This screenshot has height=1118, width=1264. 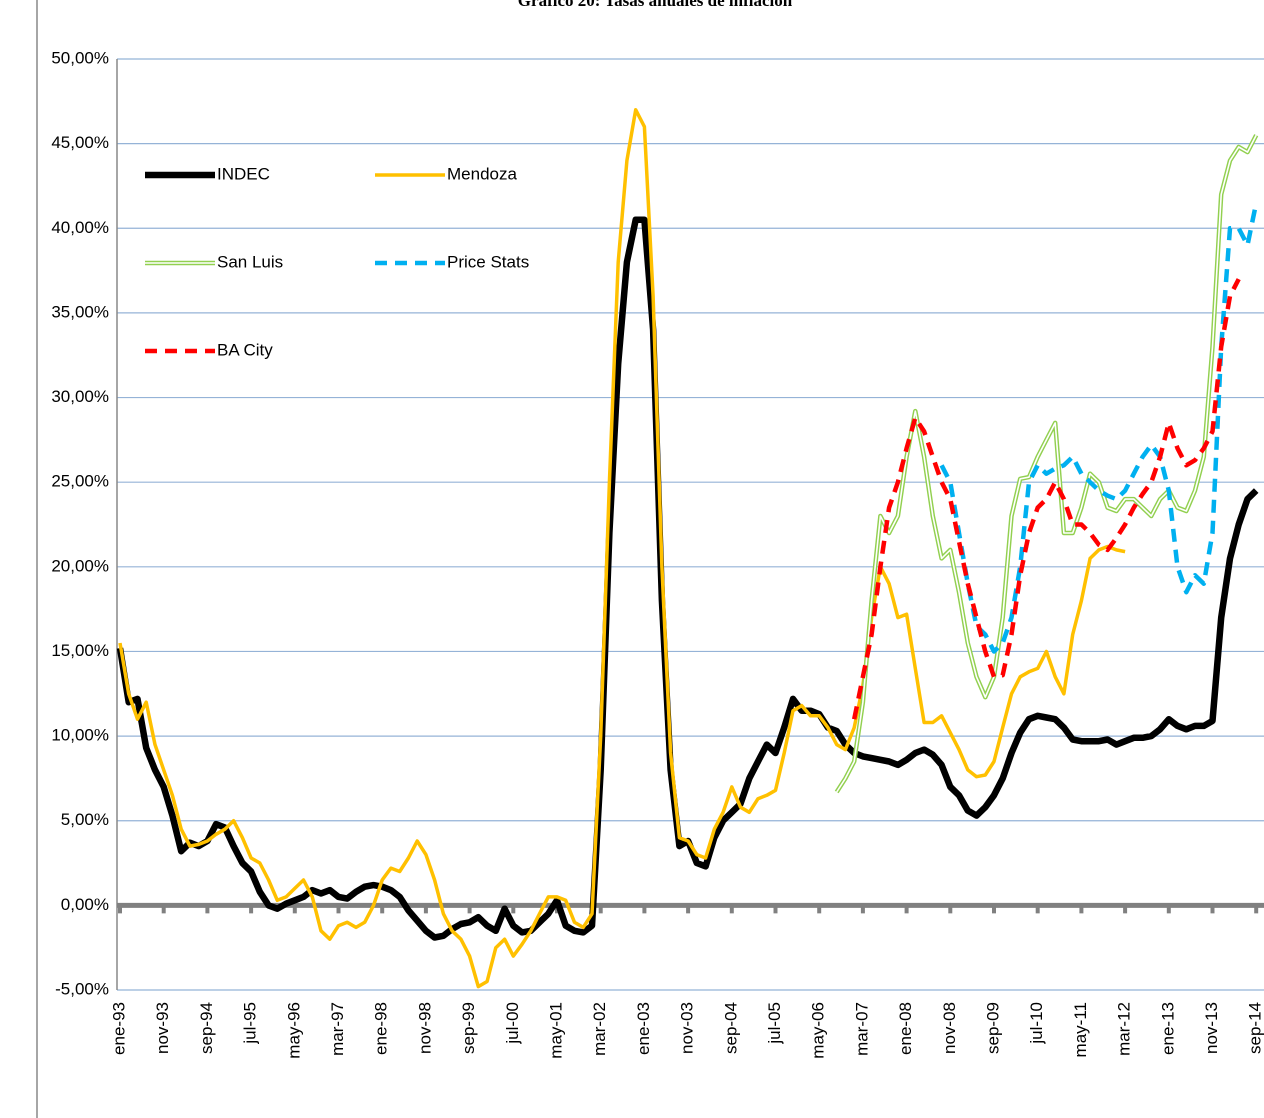 What do you see at coordinates (80, 311) in the screenshot?
I see `y-tick-label: 35,00%` at bounding box center [80, 311].